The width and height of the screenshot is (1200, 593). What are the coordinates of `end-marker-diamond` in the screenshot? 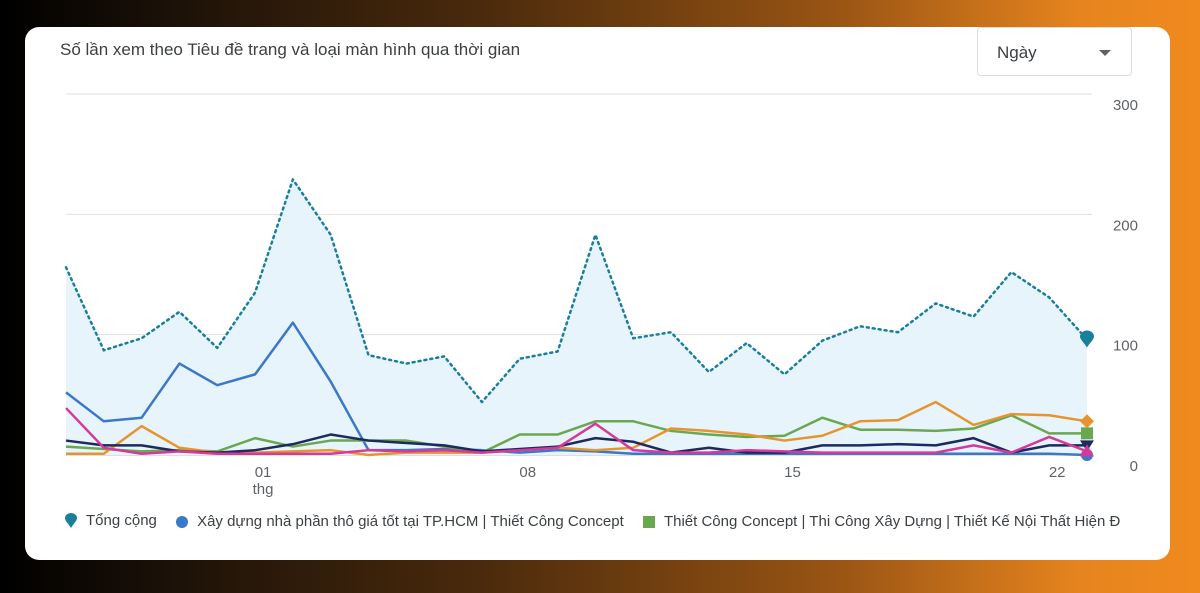 It's located at (1087, 421).